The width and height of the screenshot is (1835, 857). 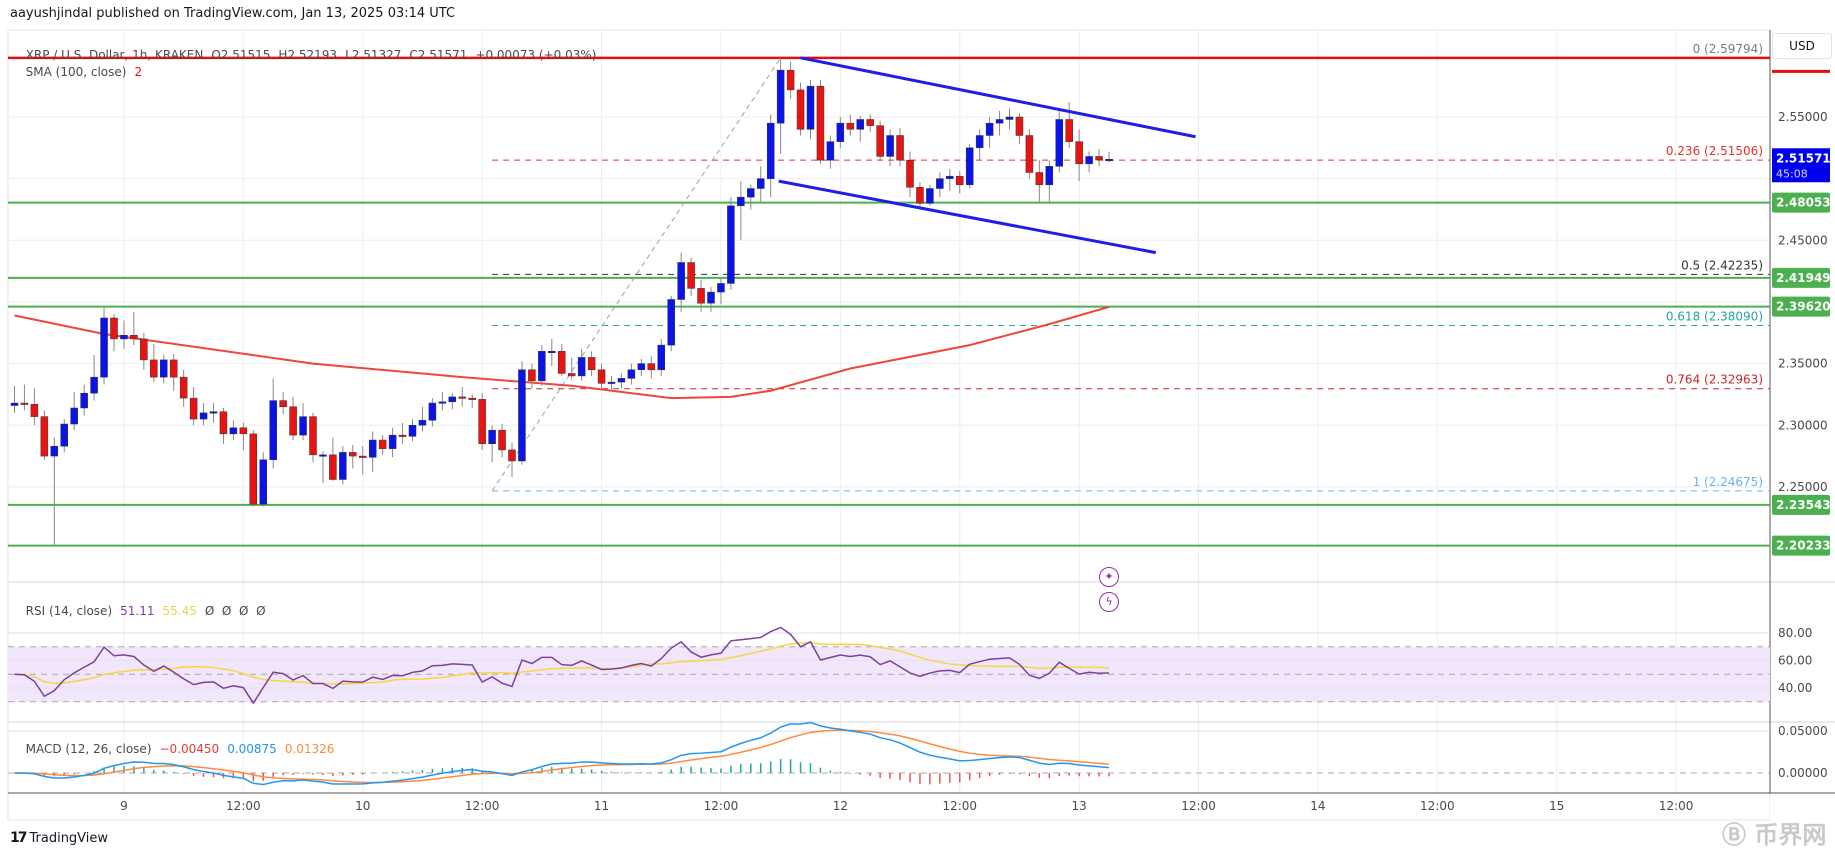 What do you see at coordinates (146, 604) in the screenshot?
I see `rsi-legend: RSI (14, close) 51.11 55.45 Ø Ø Ø Ø` at bounding box center [146, 604].